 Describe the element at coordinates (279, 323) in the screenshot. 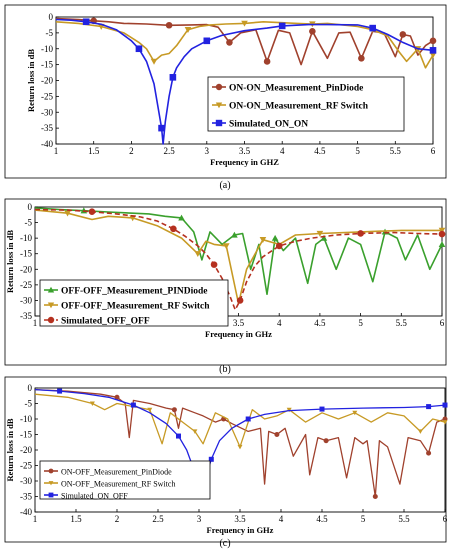

I see `x-tick-label: 4` at that location.